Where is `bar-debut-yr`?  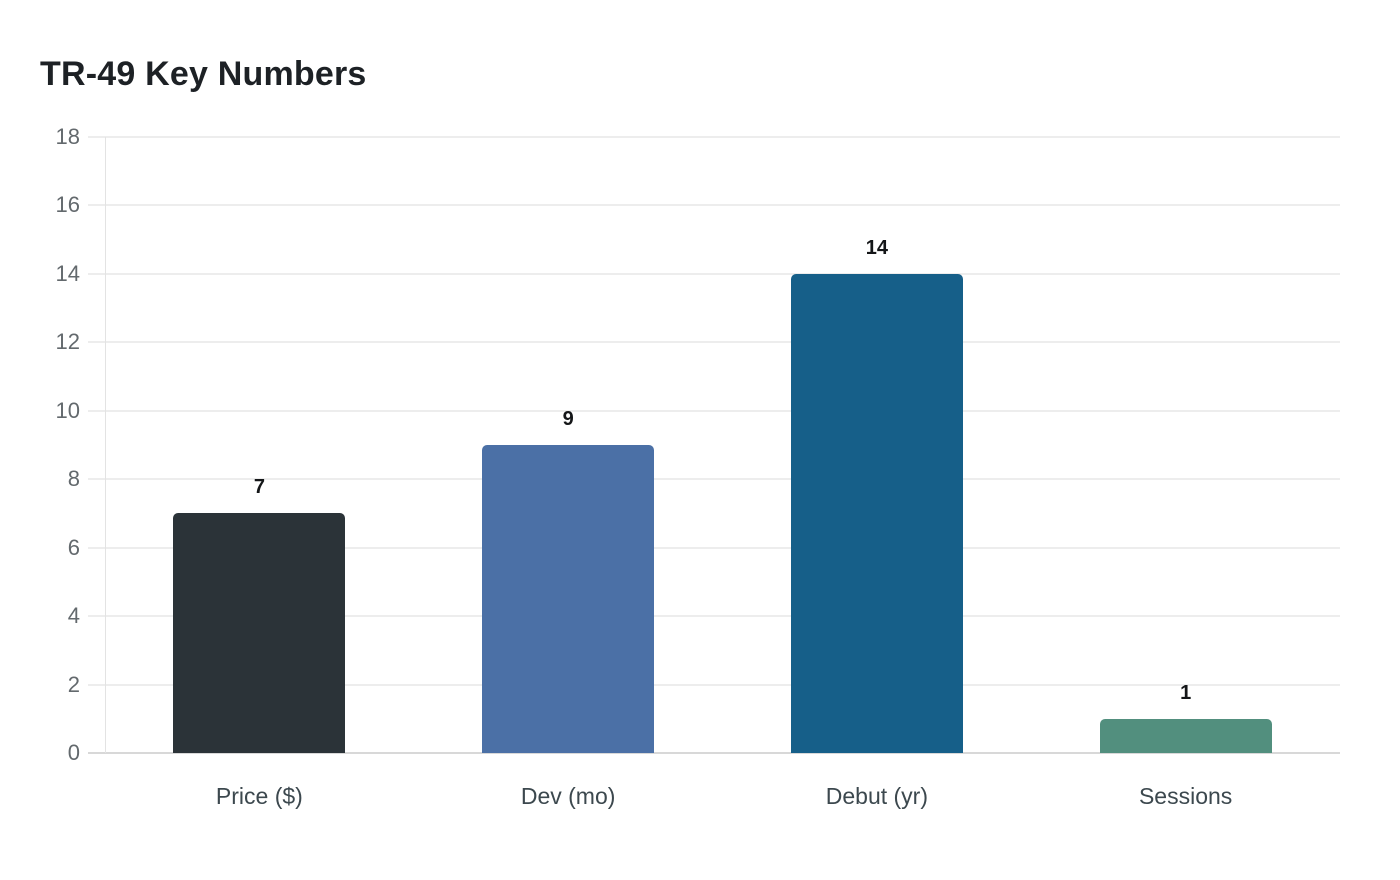 bar-debut-yr is located at coordinates (876, 513).